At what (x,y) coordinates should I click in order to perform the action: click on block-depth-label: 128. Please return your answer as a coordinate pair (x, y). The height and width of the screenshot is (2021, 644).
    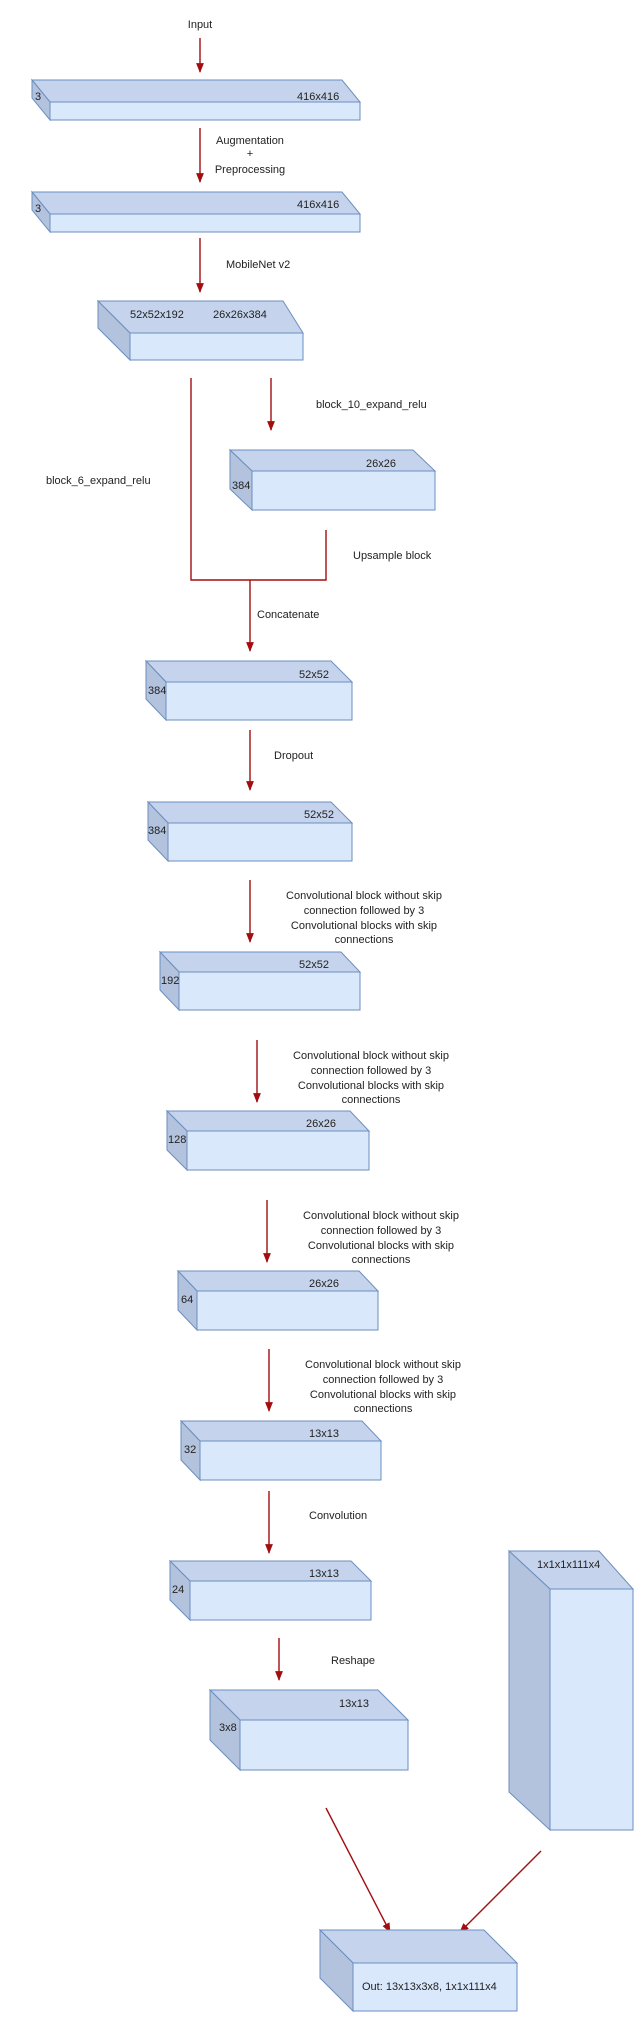
    Looking at the image, I should click on (177, 1140).